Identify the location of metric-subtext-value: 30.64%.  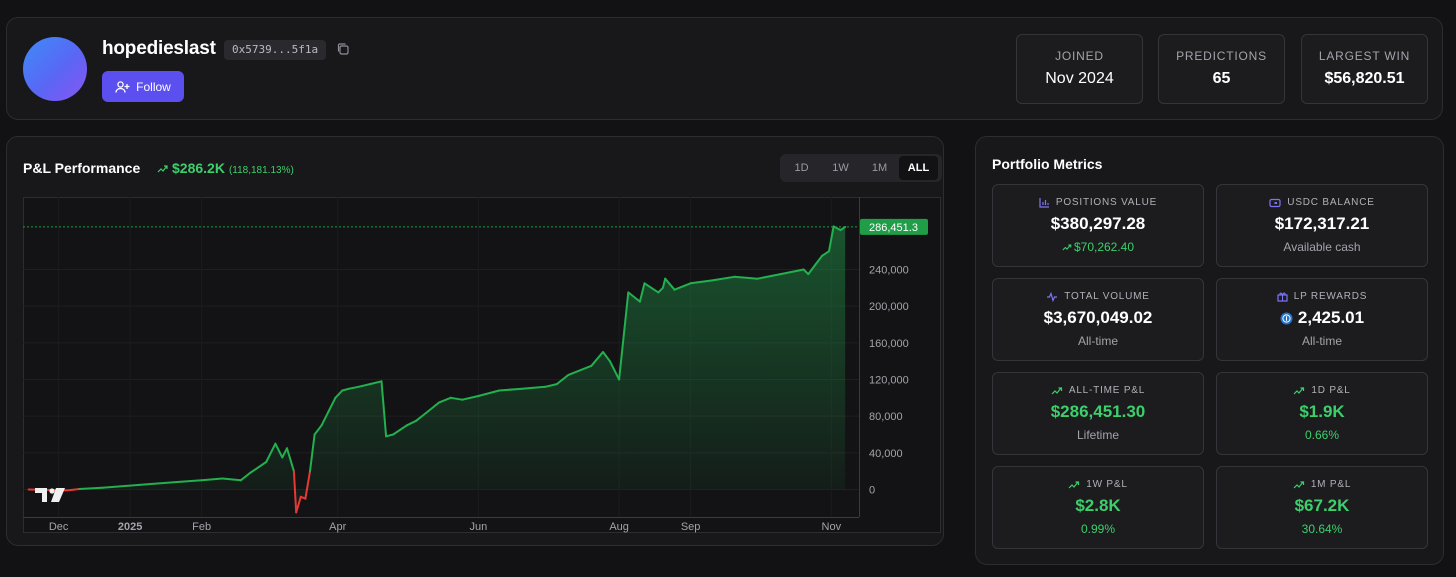
(1322, 529).